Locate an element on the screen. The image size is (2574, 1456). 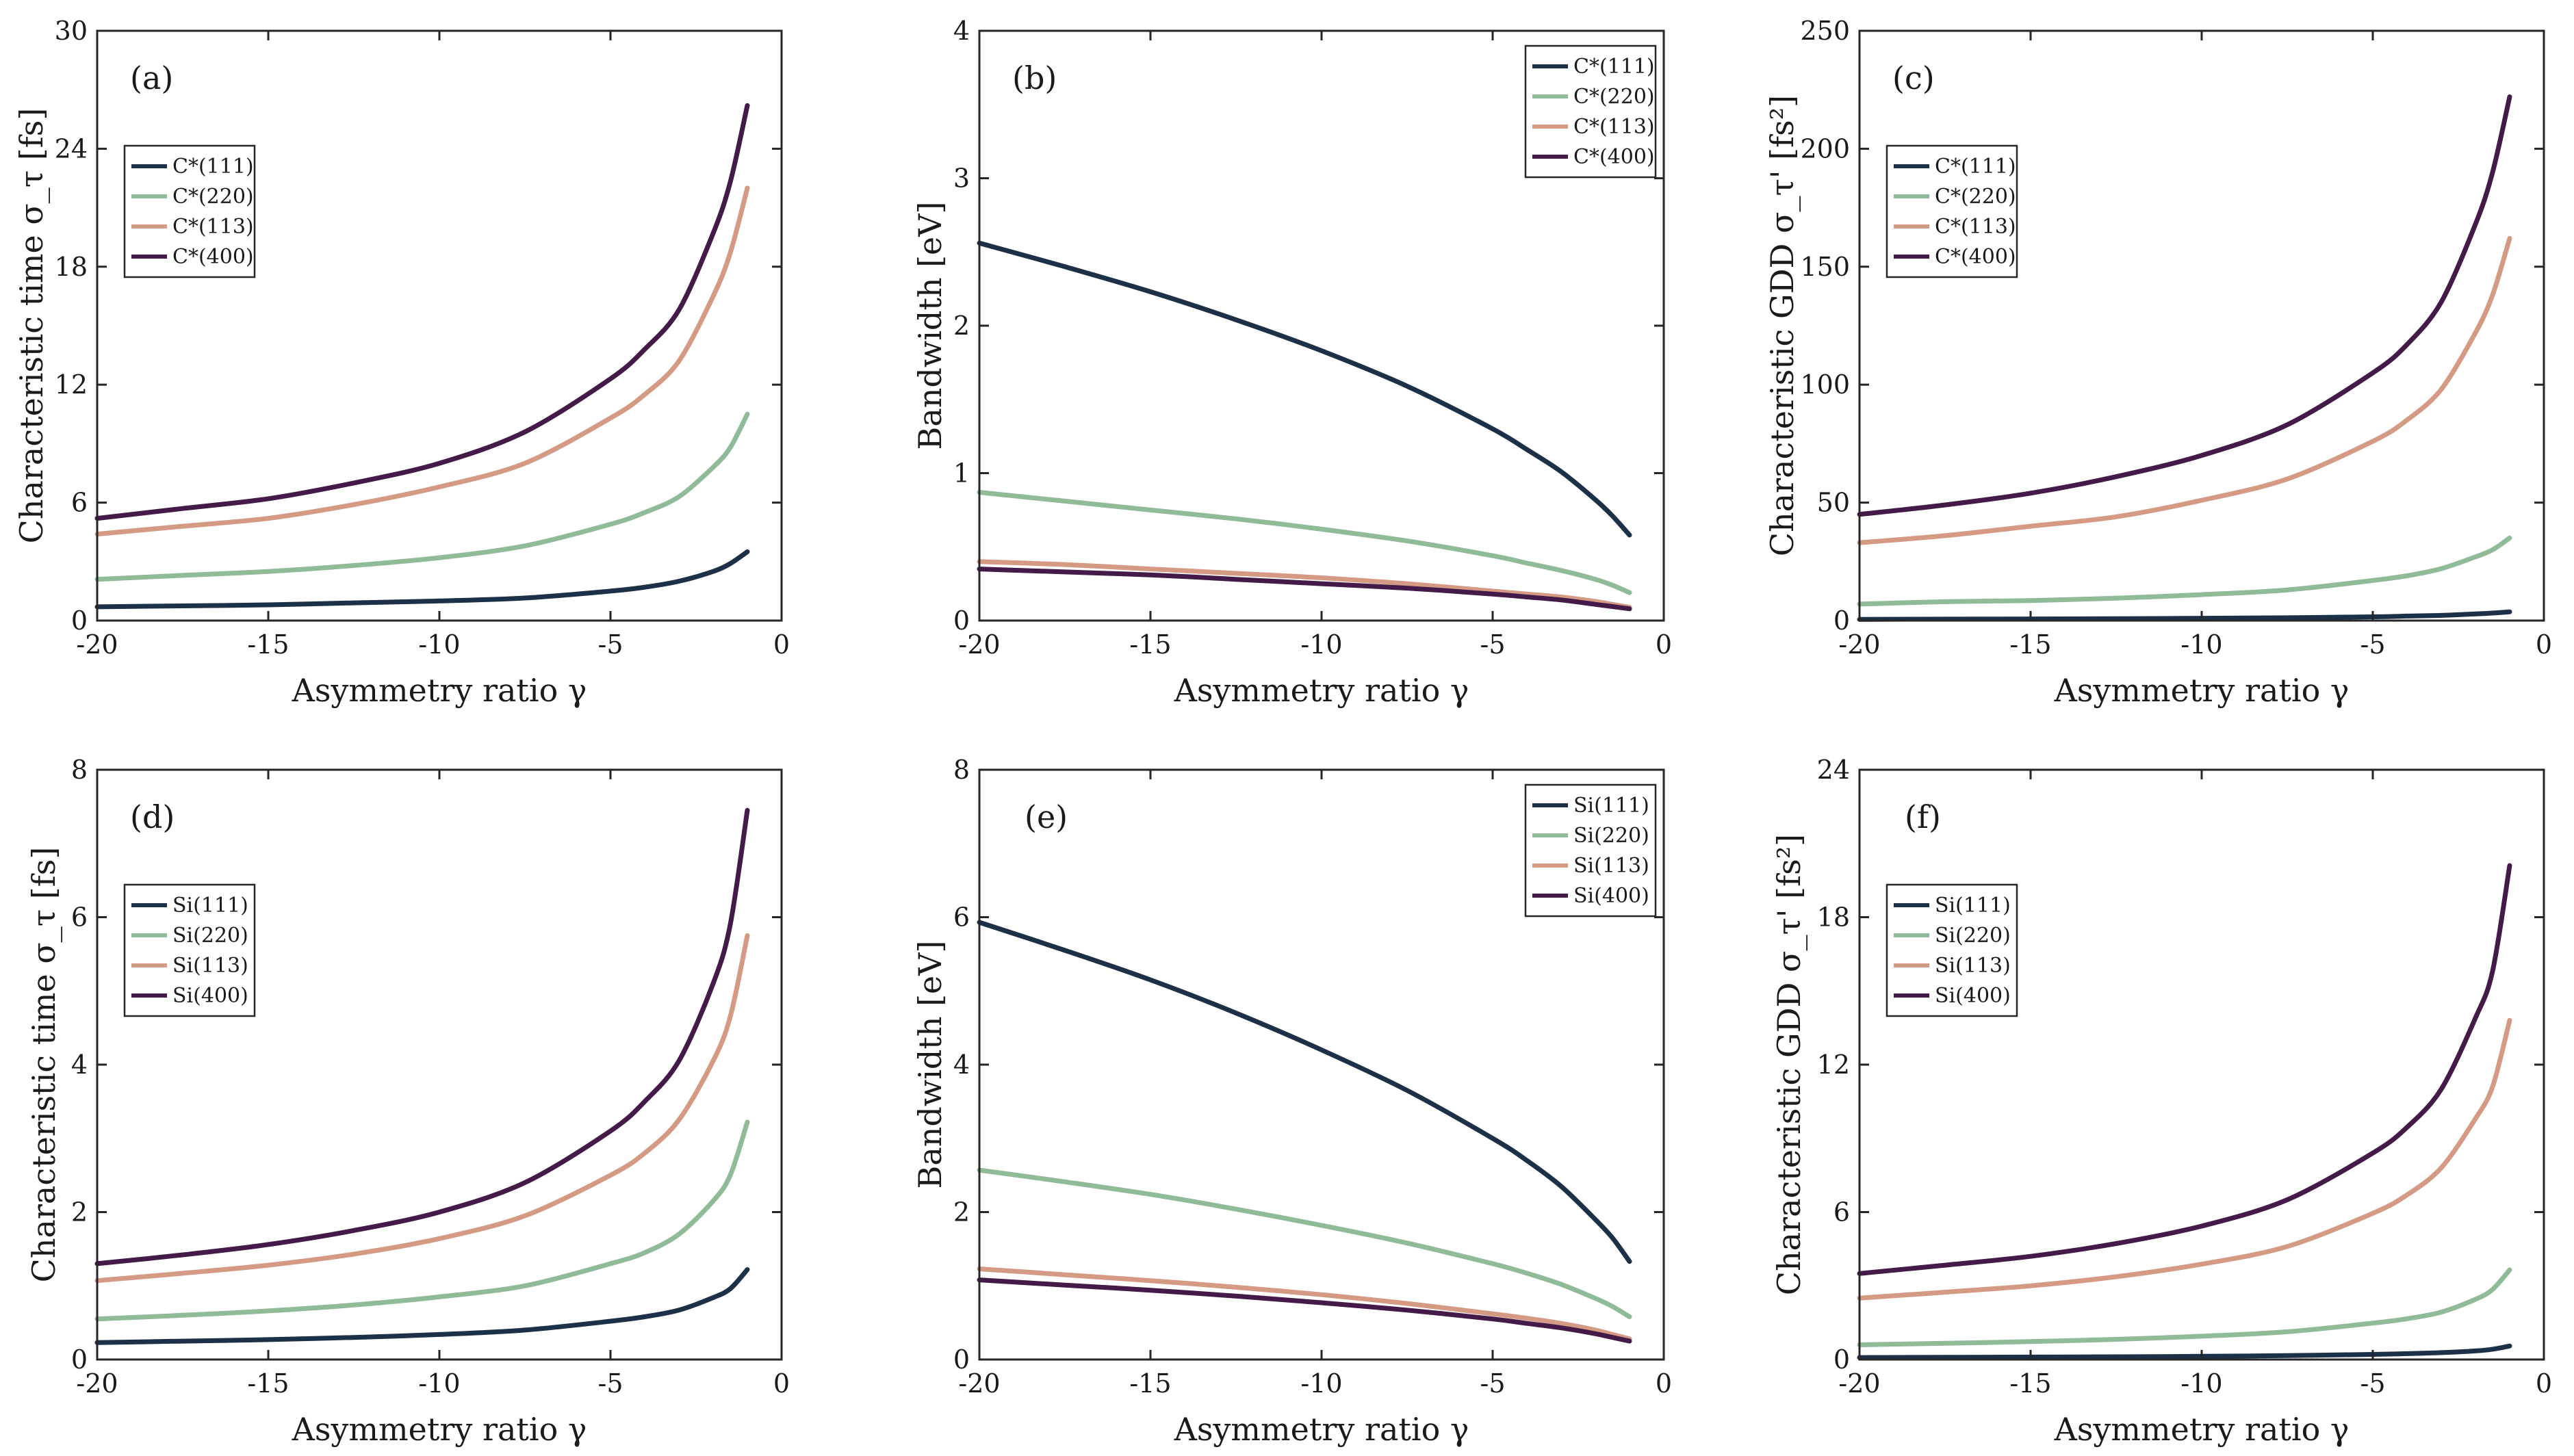
legend-c: C*(111) C*(220) C*(113) C*(400) is located at coordinates (1952, 211).